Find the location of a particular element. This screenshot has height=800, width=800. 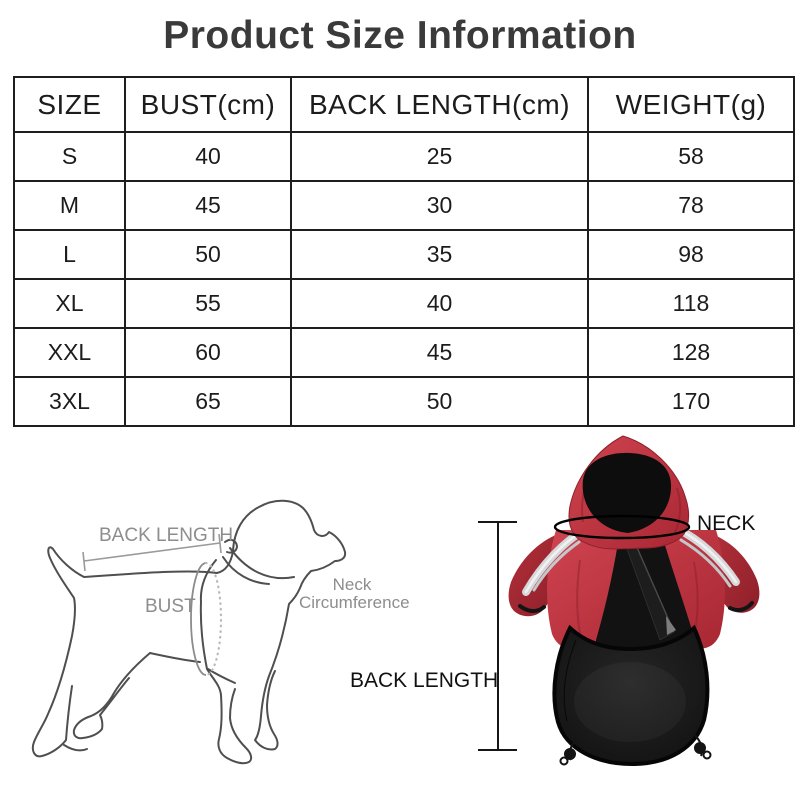

dog-outline is located at coordinates (189, 632).